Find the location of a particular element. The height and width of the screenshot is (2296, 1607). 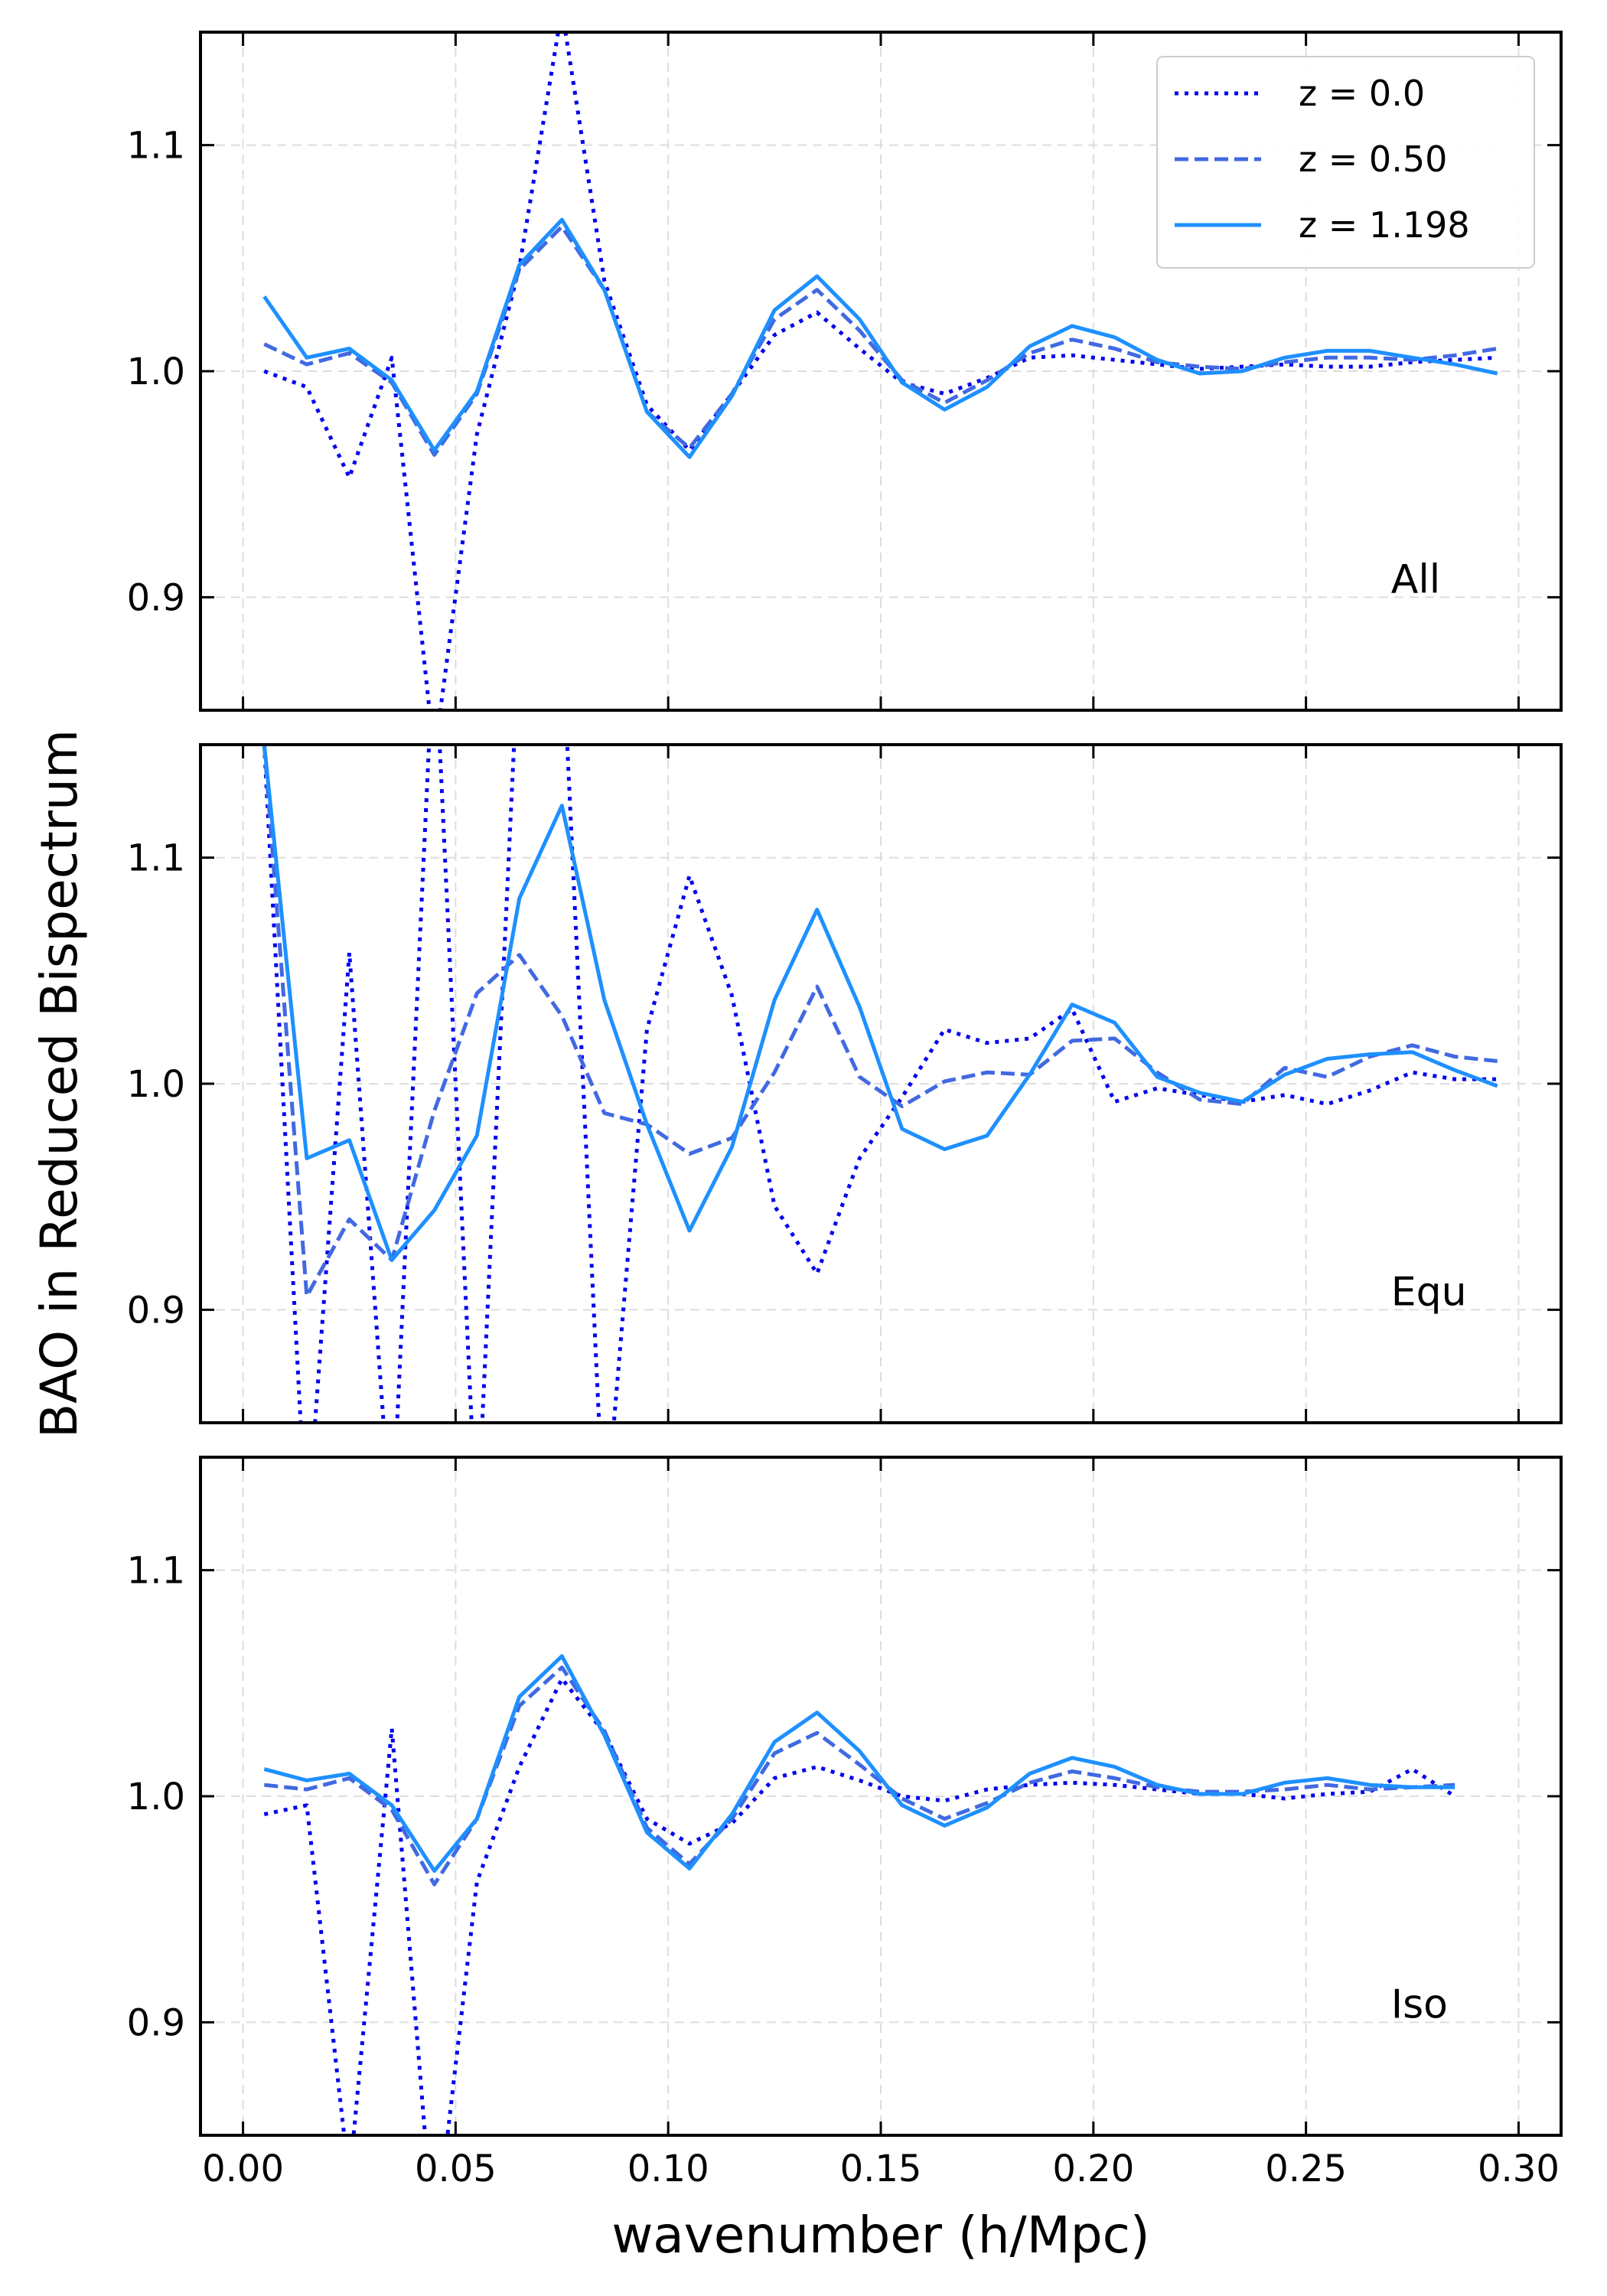

series-line-z0 is located at coordinates (859, 1905).